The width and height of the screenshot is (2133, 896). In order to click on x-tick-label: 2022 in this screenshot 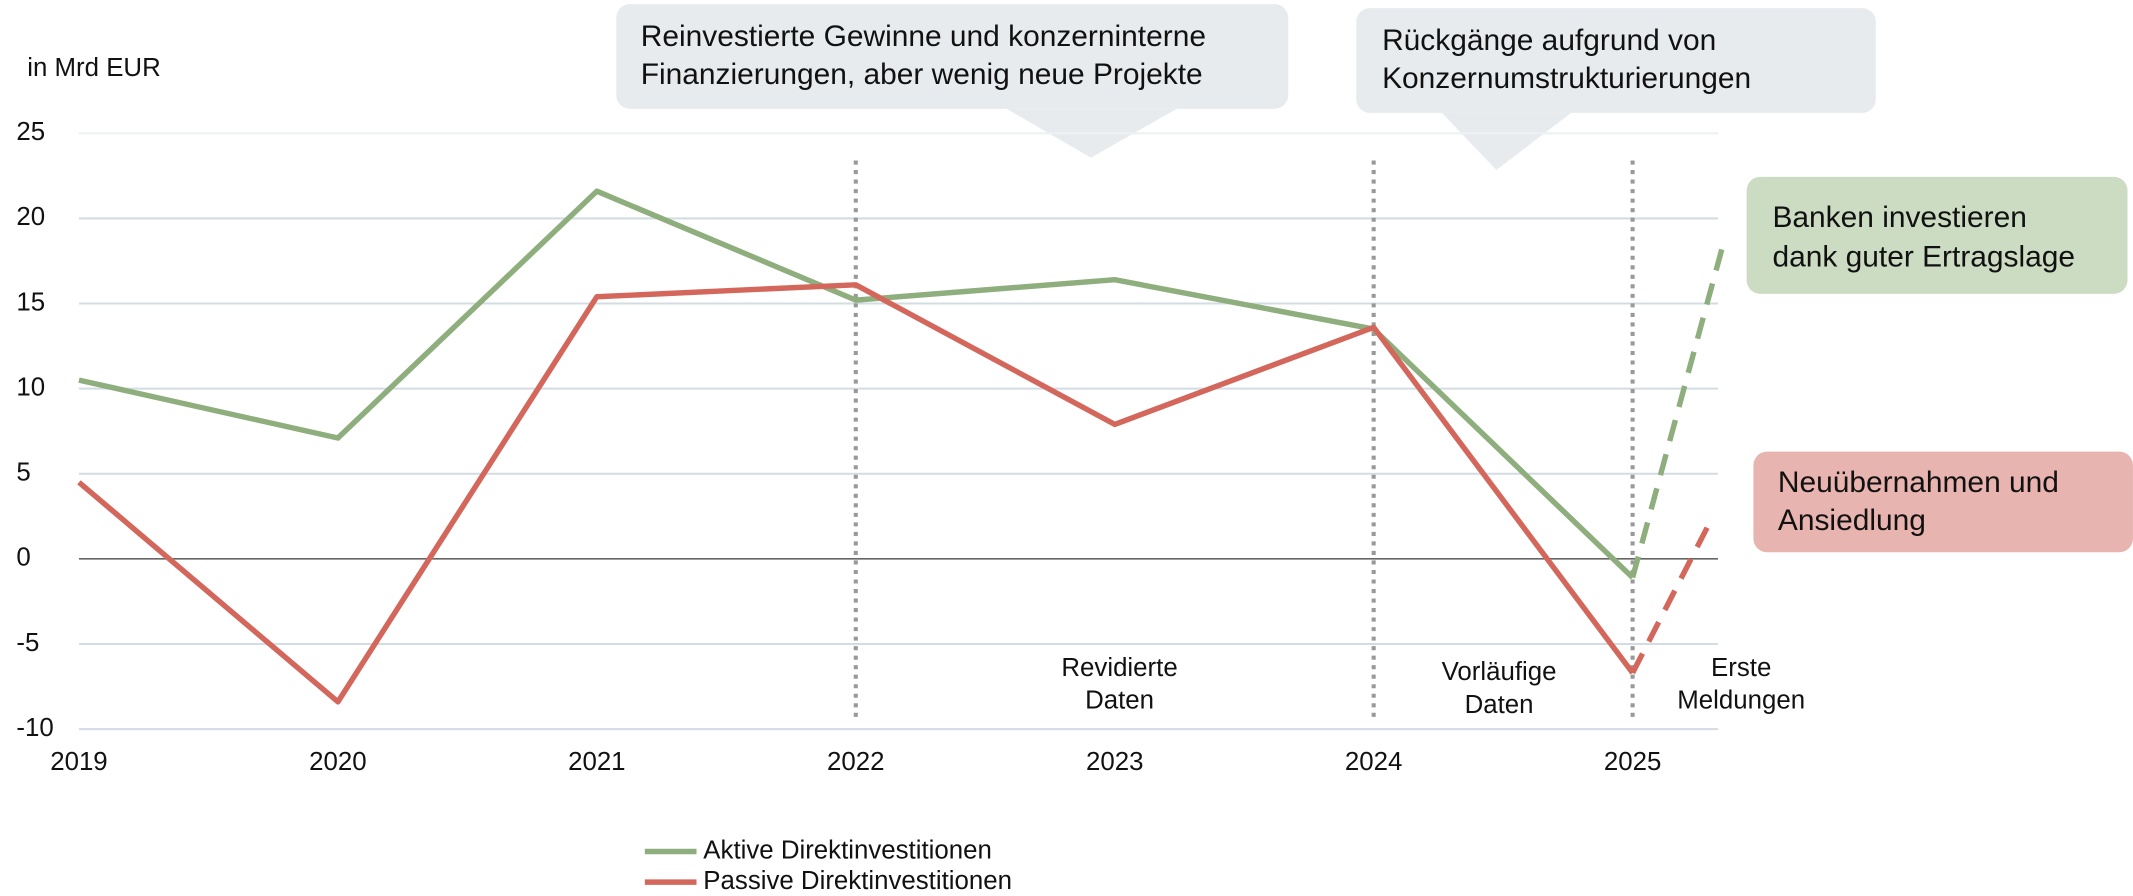, I will do `click(855, 762)`.